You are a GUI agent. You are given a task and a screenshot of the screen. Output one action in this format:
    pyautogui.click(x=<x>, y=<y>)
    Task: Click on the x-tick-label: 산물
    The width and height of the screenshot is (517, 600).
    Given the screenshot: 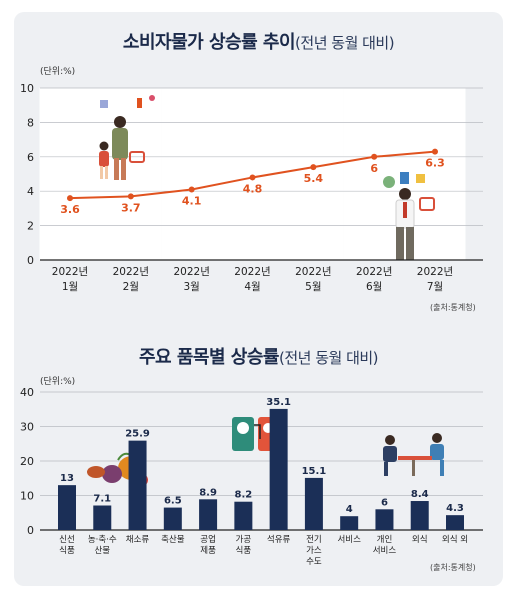 What is the action you would take?
    pyautogui.click(x=102, y=550)
    